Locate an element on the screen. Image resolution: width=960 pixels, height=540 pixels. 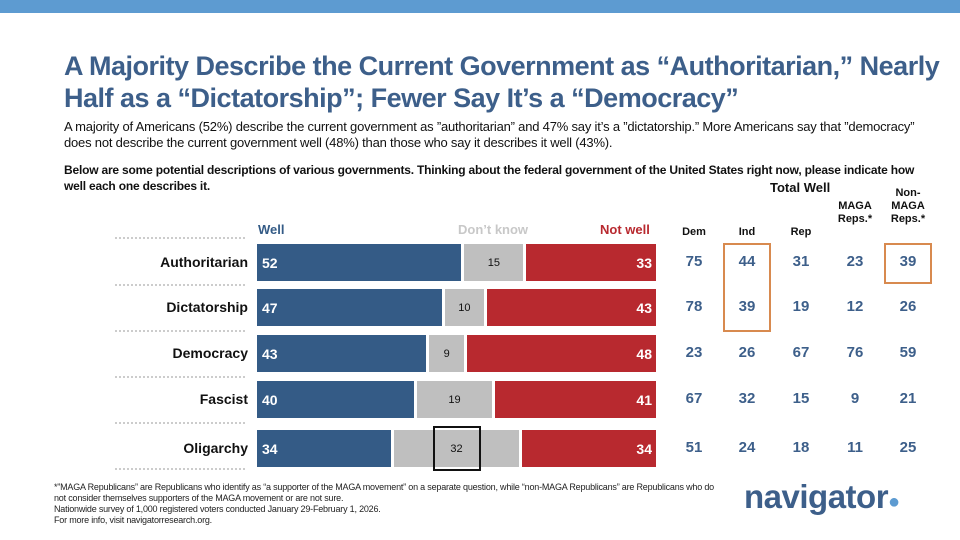
bar-not-well: 33 is located at coordinates (591, 262).